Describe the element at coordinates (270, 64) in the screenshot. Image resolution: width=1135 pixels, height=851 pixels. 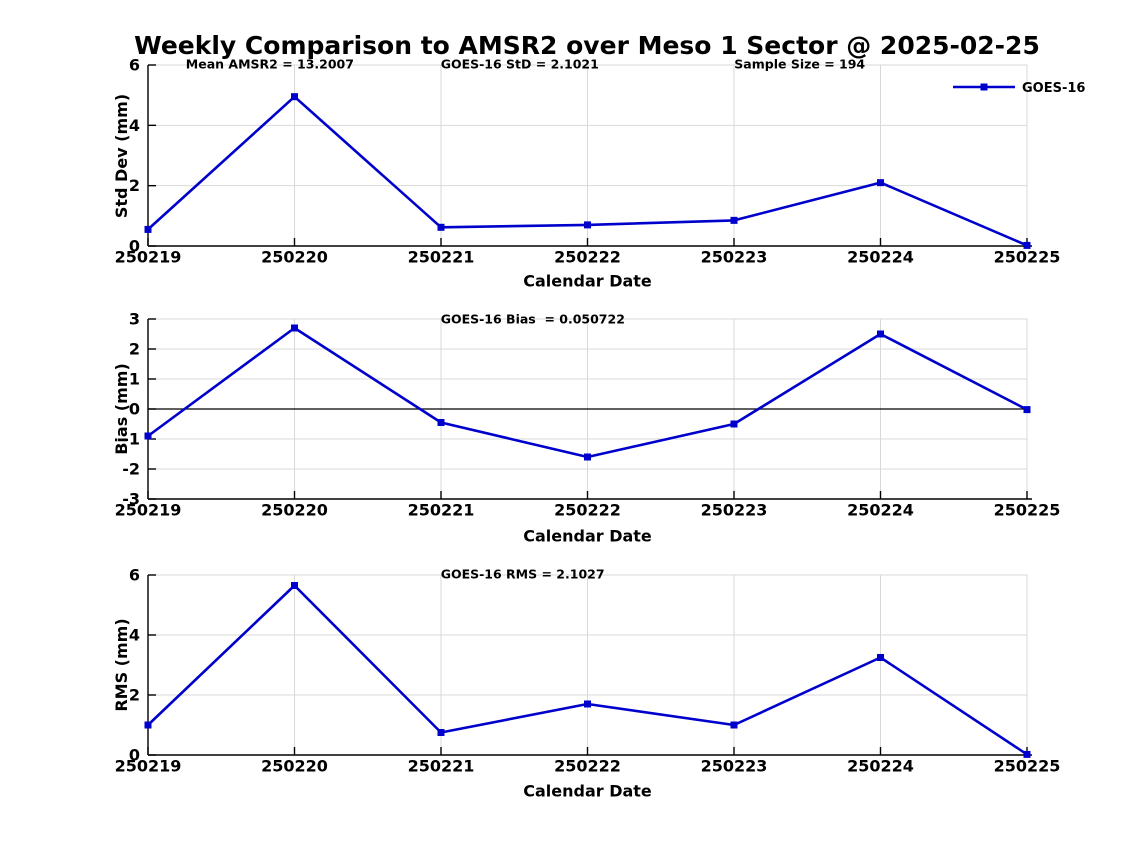
I see `annotation-text: Mean AMSR2 = 13.2007` at that location.